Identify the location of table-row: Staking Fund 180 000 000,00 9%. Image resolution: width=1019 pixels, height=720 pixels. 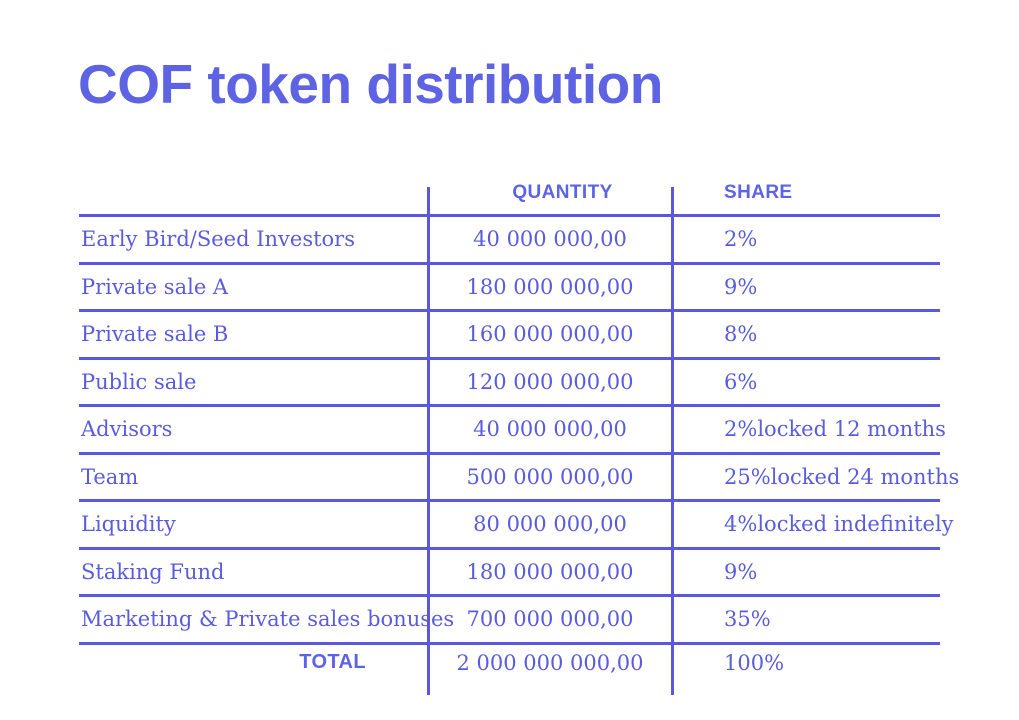
(509, 573).